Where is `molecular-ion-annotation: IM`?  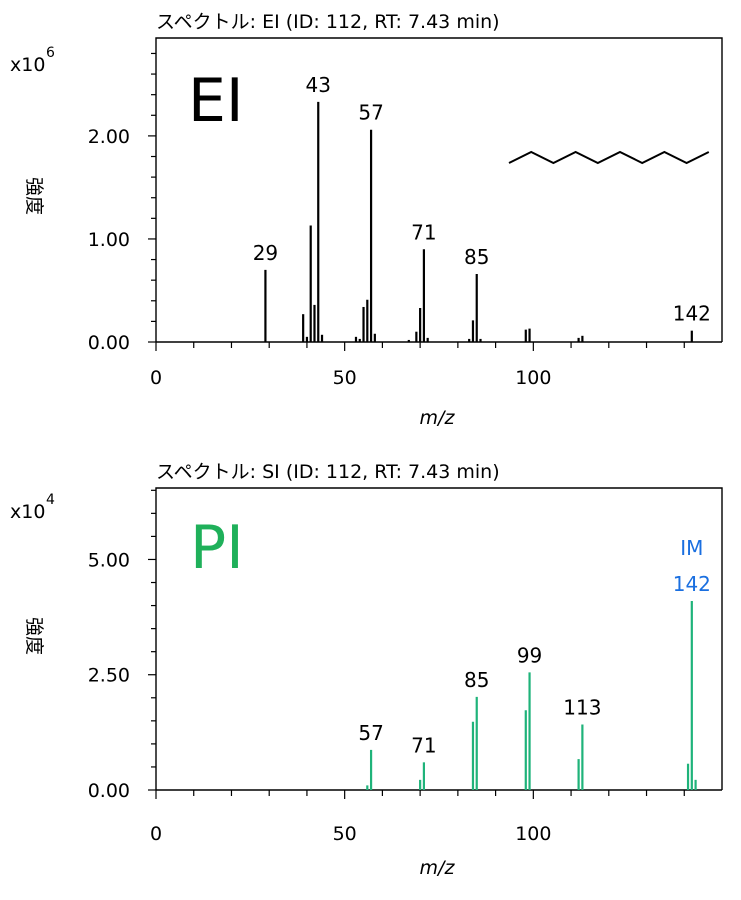 molecular-ion-annotation: IM is located at coordinates (691, 548).